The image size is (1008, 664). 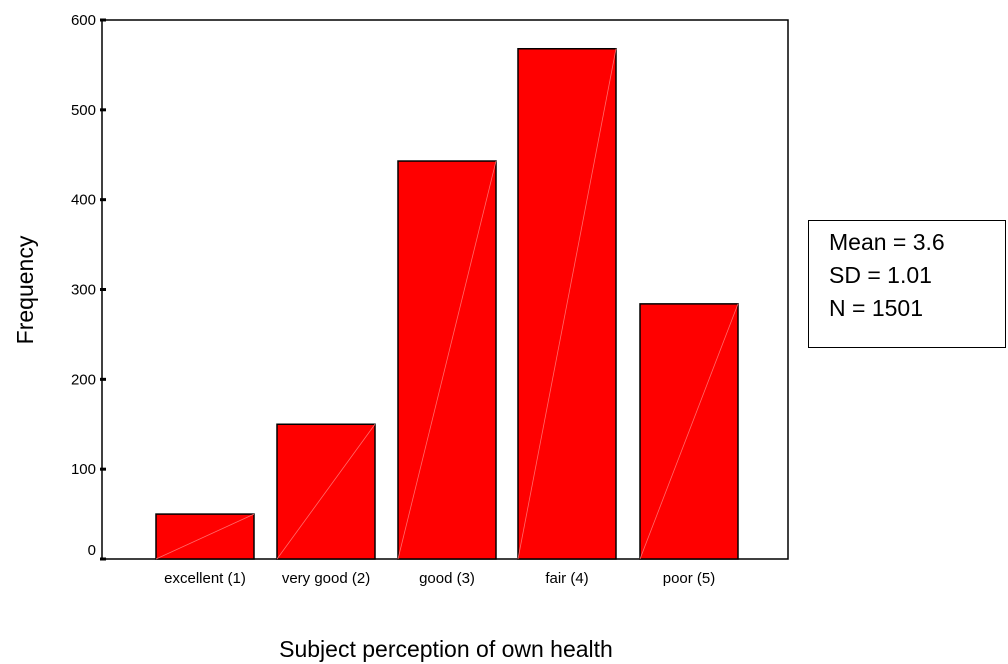 I want to click on x-category-label-2: good (3), so click(x=447, y=578).